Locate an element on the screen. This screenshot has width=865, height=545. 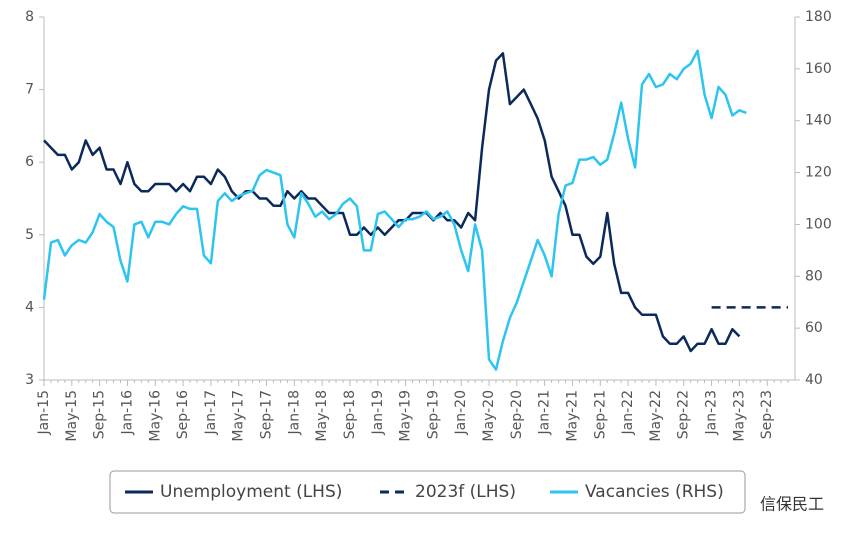
x-tick-label: Sep-22 is located at coordinates (684, 414).